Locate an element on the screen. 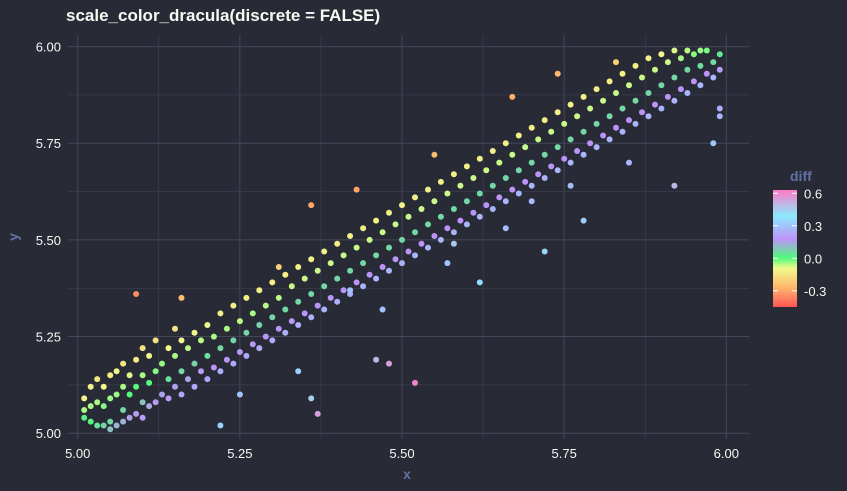 The width and height of the screenshot is (847, 491). y-axis-ticks: 5.00 5.25 5.50 5.75 6.00 is located at coordinates (48, 241).